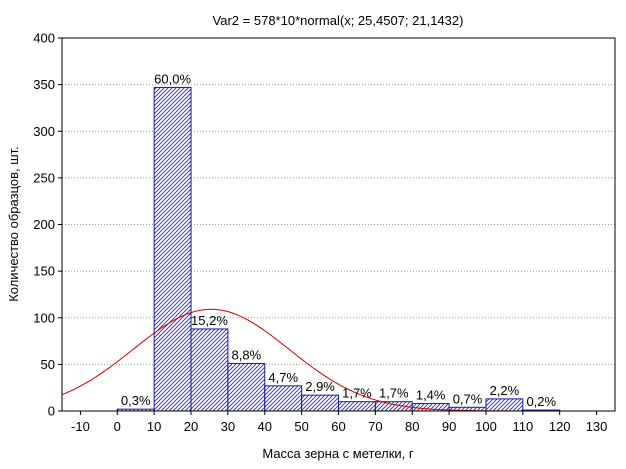 Image resolution: width=626 pixels, height=469 pixels. Describe the element at coordinates (44, 224) in the screenshot. I see `y-tick-label: 200` at that location.